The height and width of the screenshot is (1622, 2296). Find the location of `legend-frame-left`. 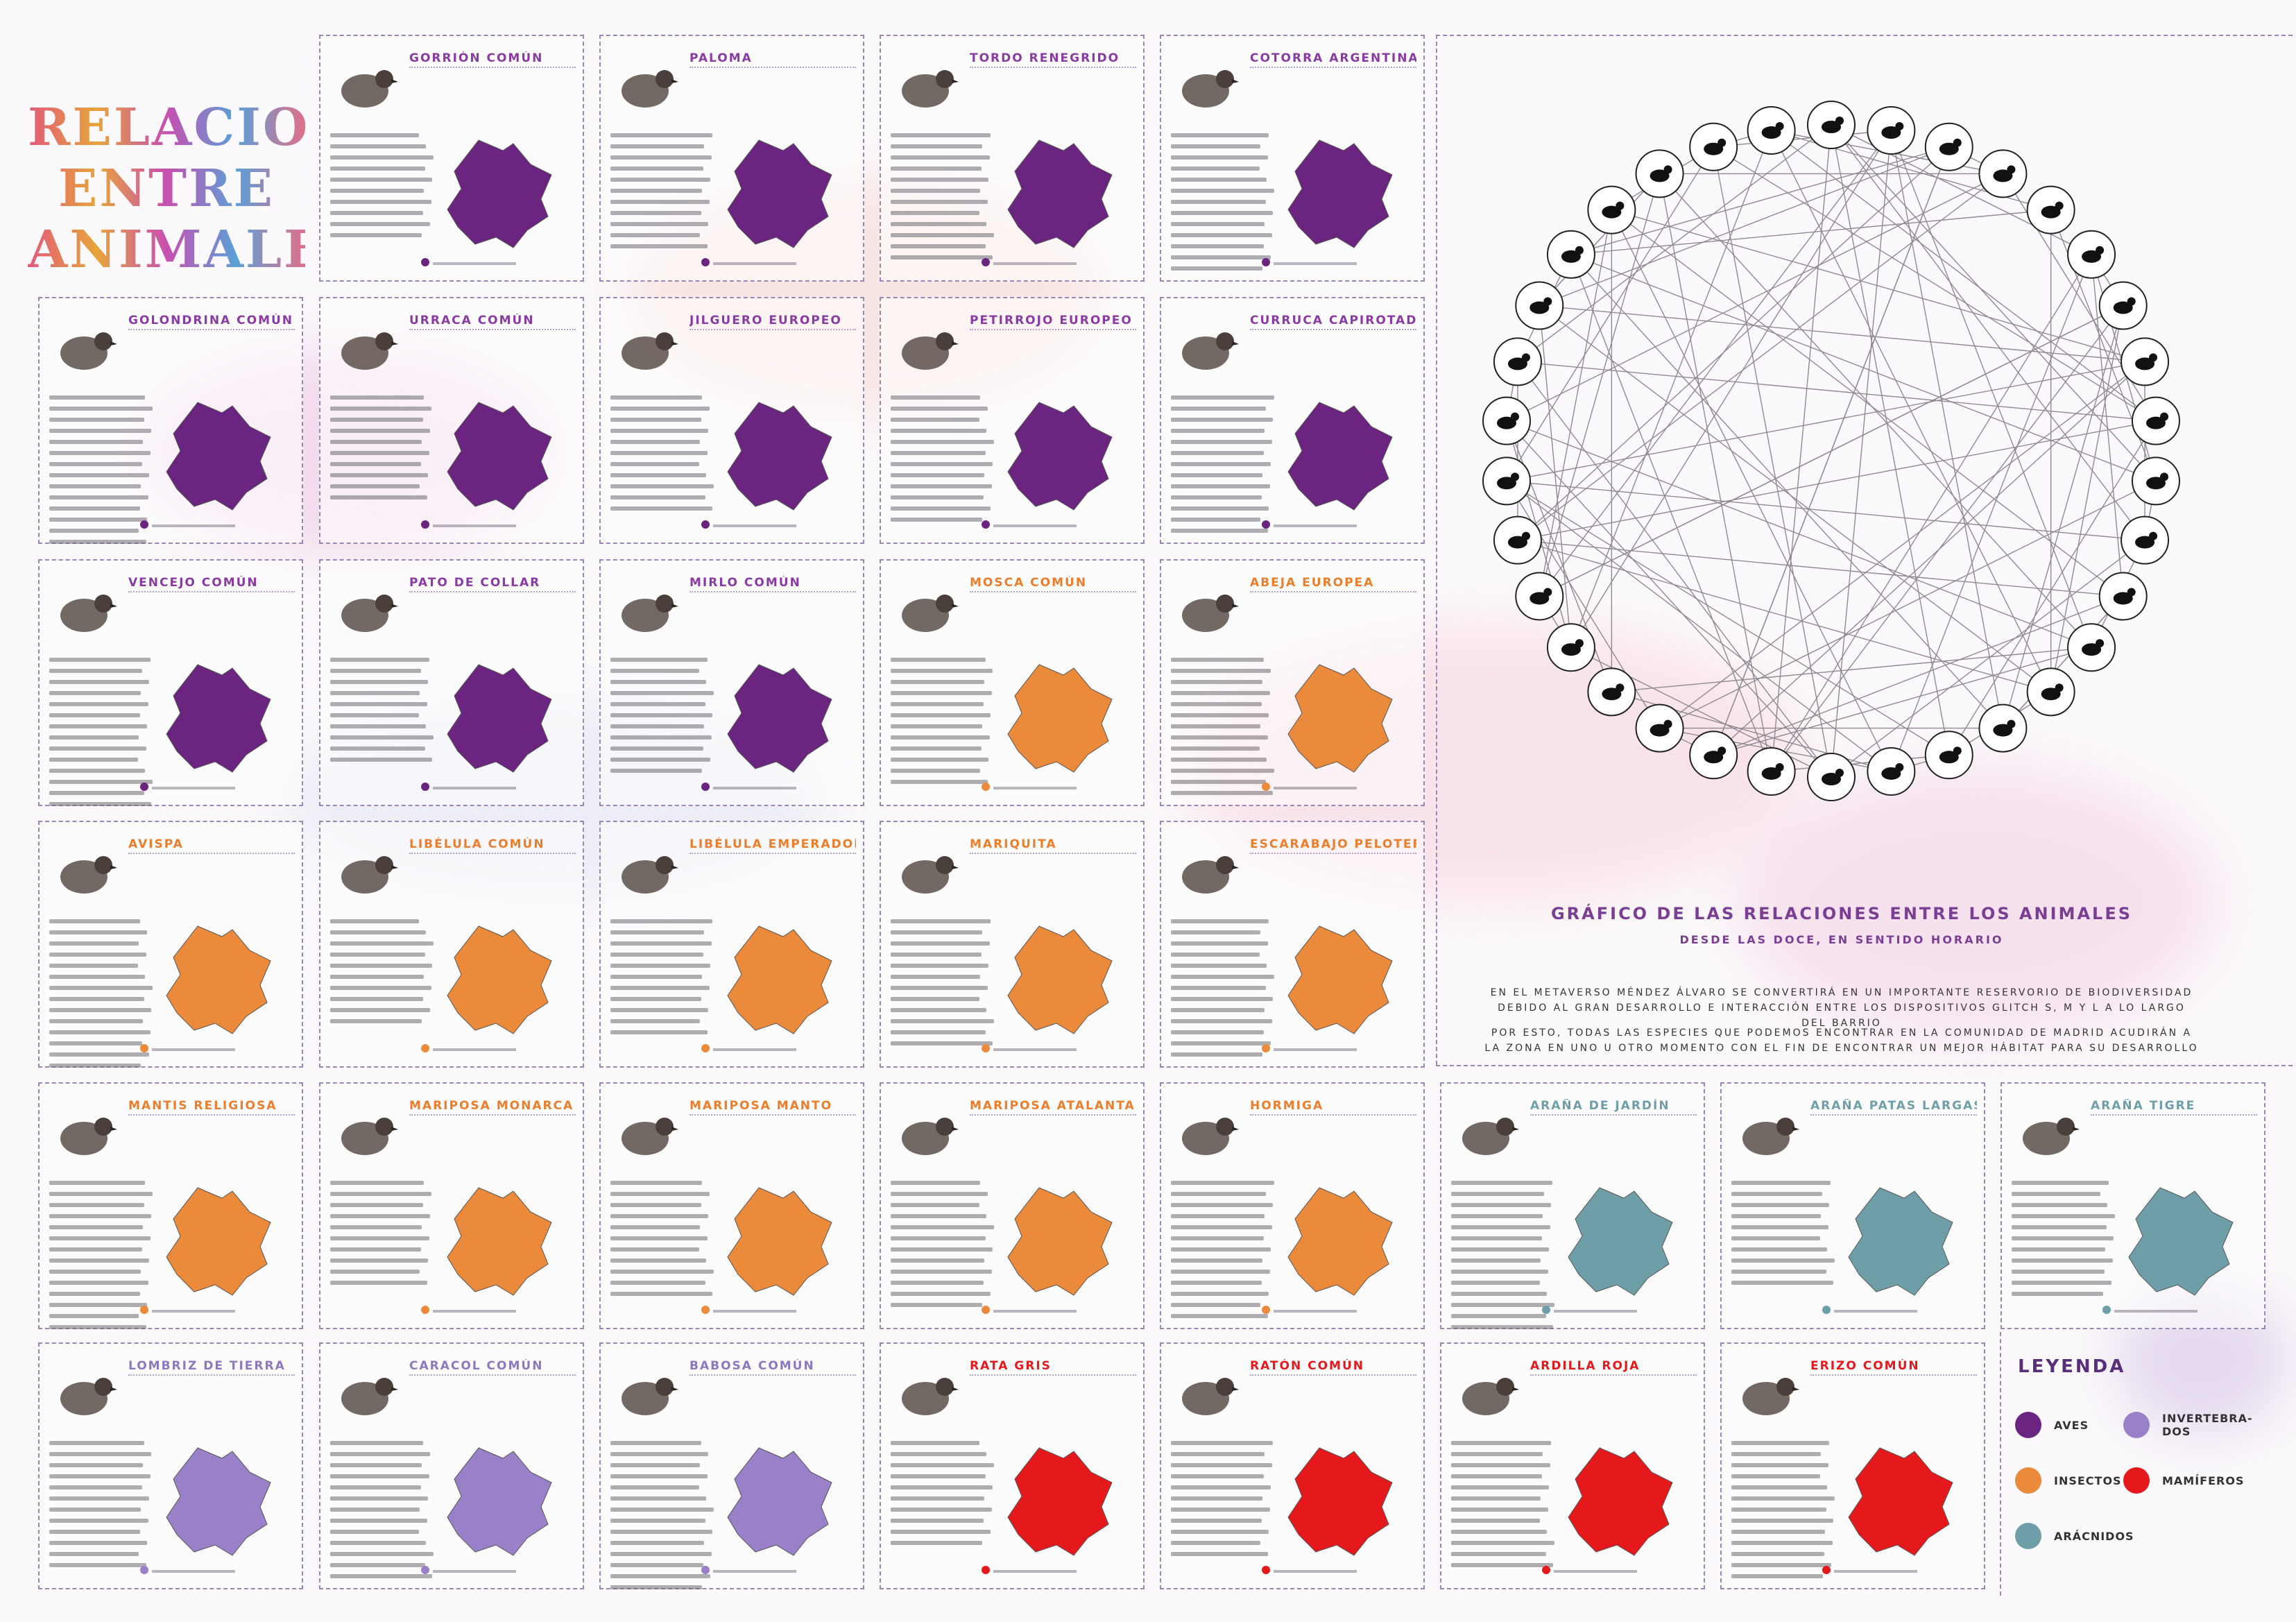

legend-frame-left is located at coordinates (2000, 1464).